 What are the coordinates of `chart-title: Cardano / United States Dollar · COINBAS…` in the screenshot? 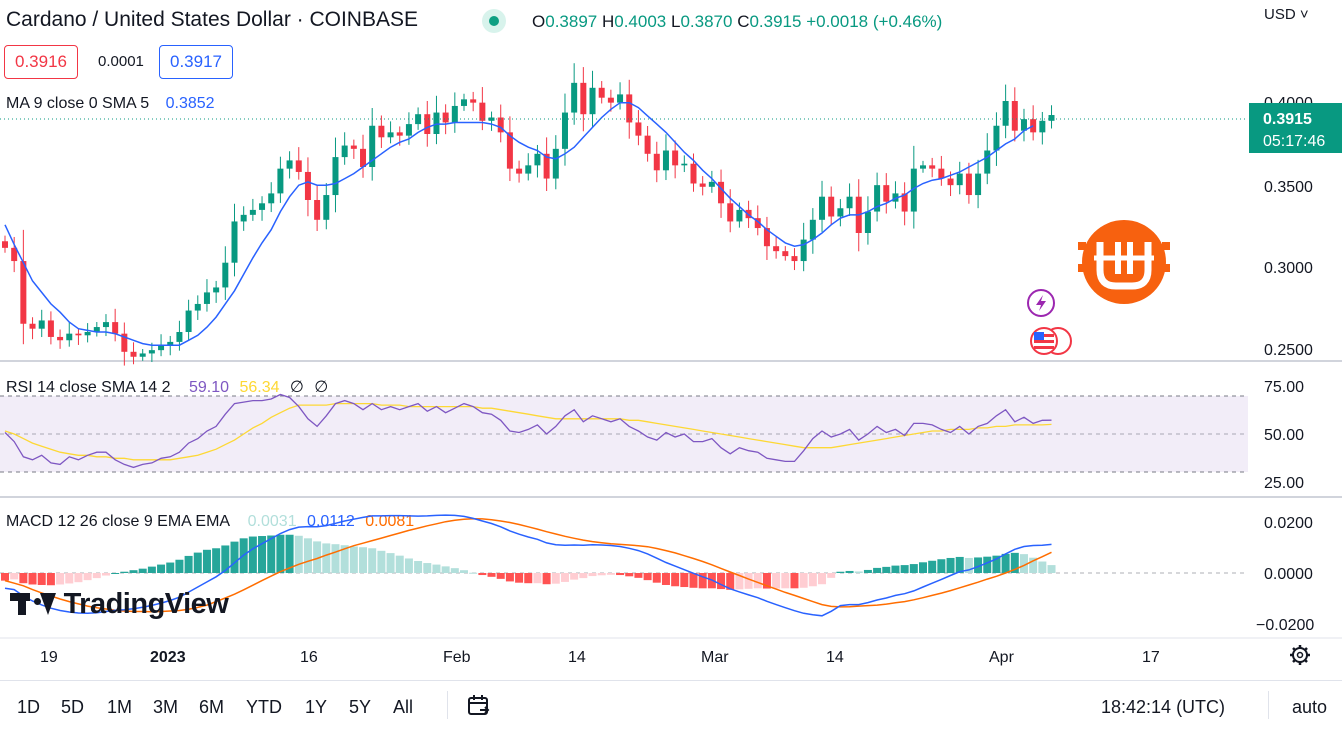 It's located at (212, 19).